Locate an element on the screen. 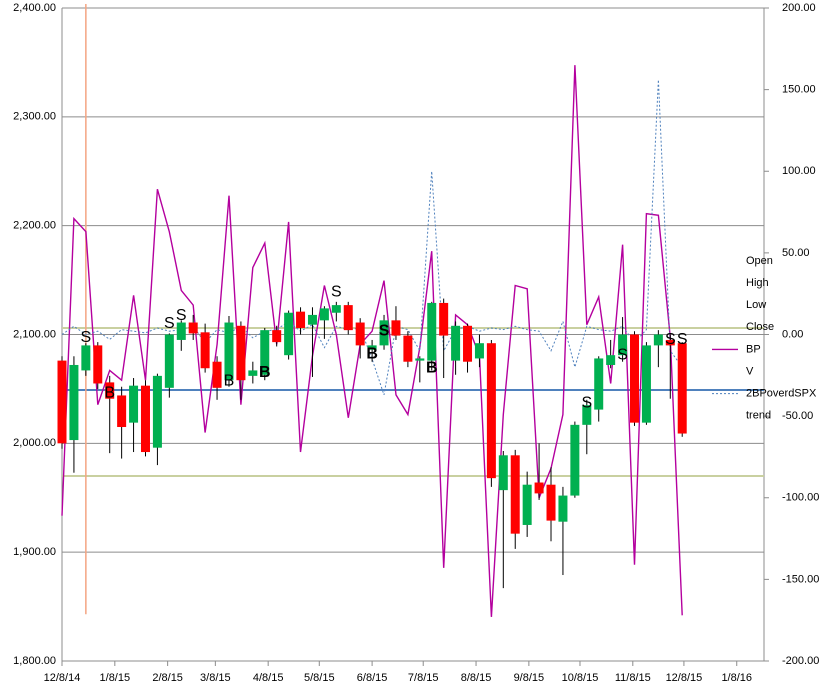 The height and width of the screenshot is (687, 822). y-tick-label: 2,000.00 is located at coordinates (34, 443).